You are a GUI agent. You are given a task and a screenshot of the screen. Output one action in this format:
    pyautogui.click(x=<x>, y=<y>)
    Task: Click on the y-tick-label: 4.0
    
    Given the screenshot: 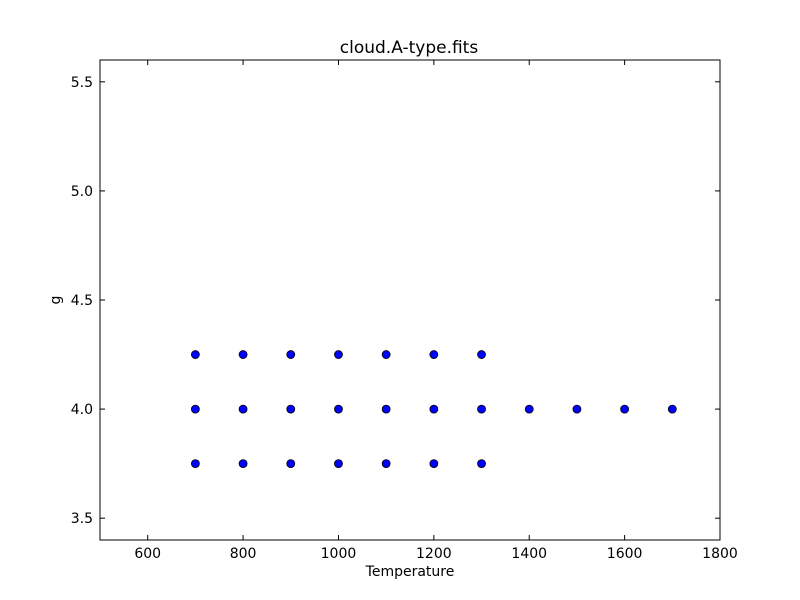 What is the action you would take?
    pyautogui.click(x=82, y=410)
    